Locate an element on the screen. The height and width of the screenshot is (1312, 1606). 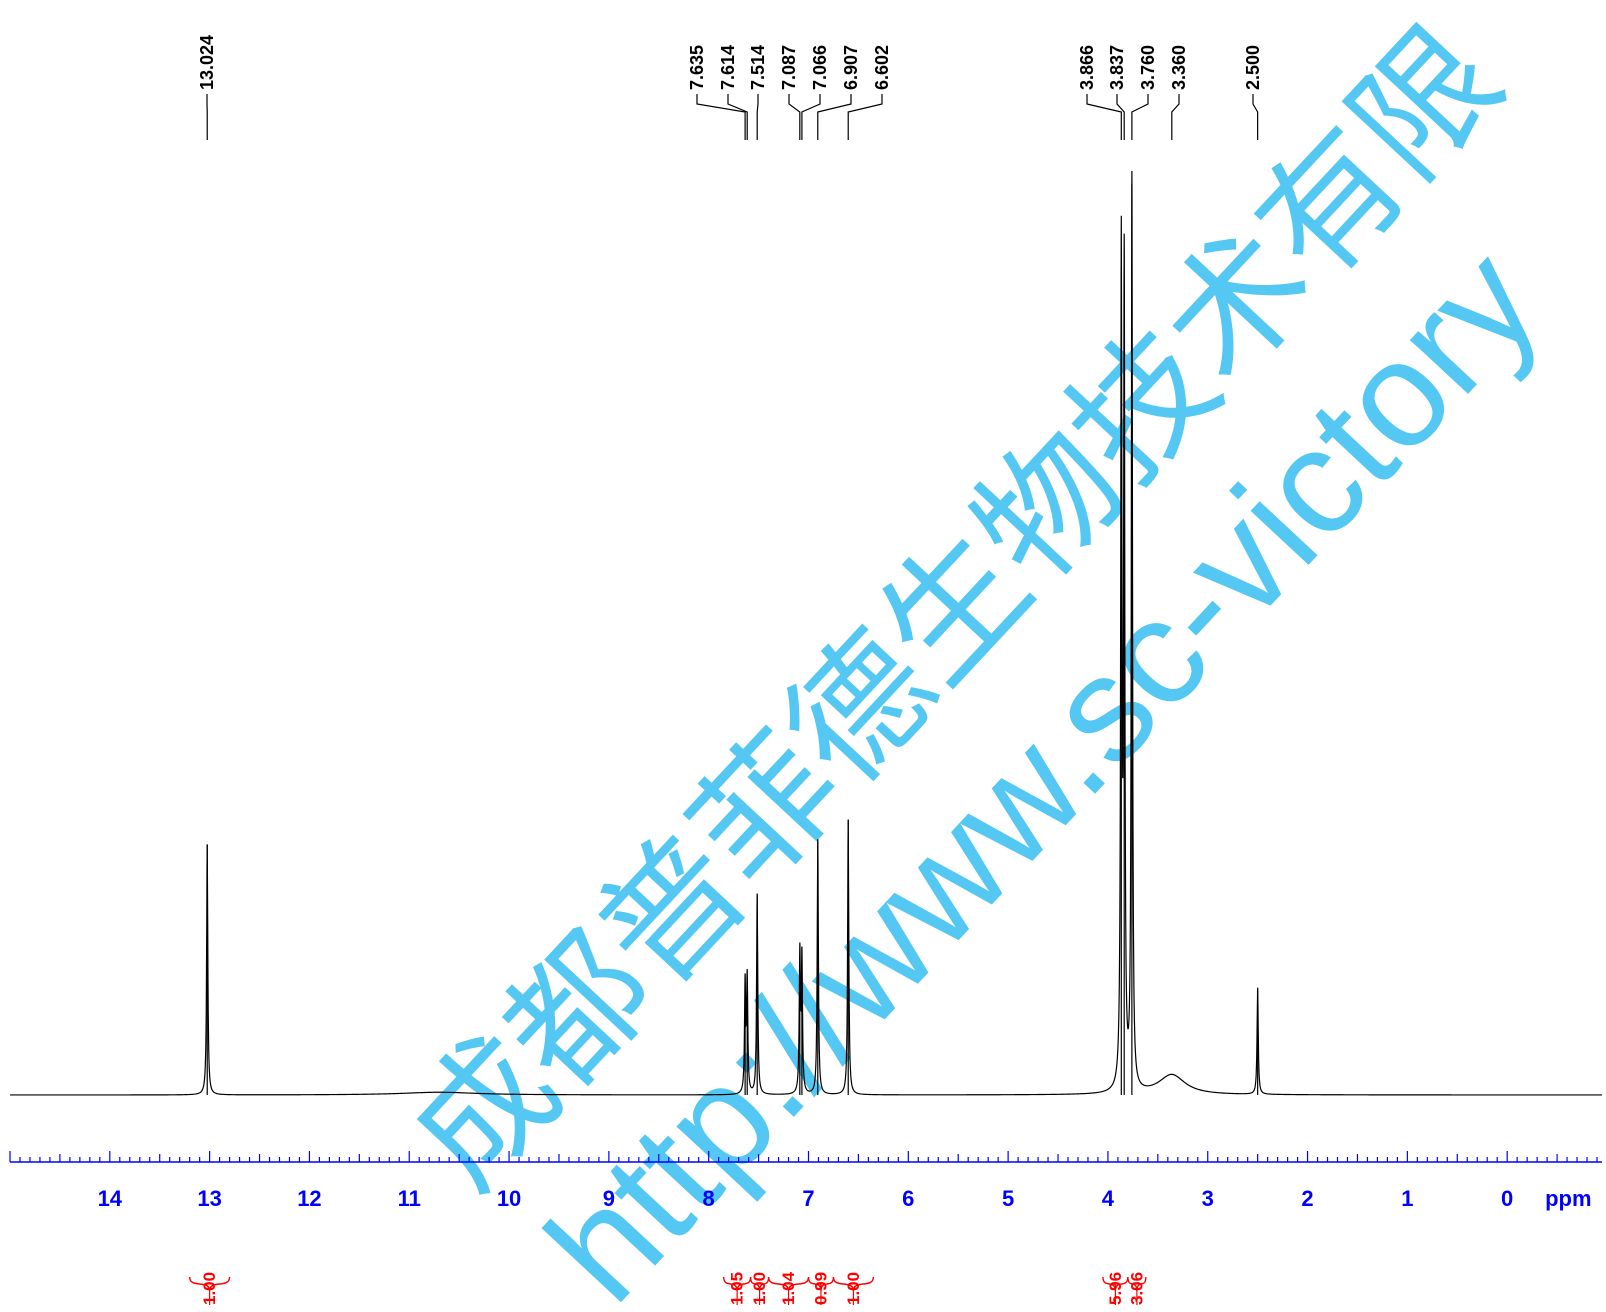
integral-label-7: 3.06 is located at coordinates (1136, 1288).